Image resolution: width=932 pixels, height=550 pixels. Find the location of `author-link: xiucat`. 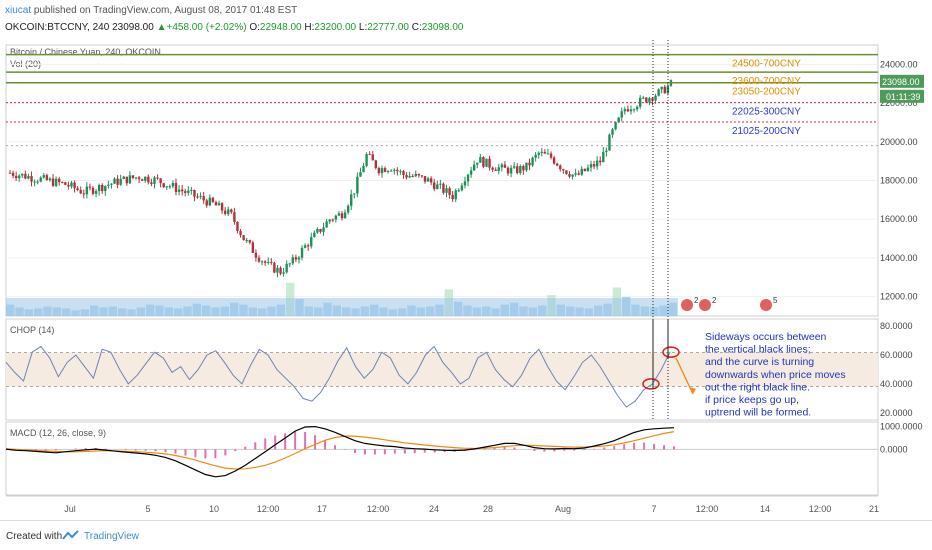

author-link: xiucat is located at coordinates (18, 10).